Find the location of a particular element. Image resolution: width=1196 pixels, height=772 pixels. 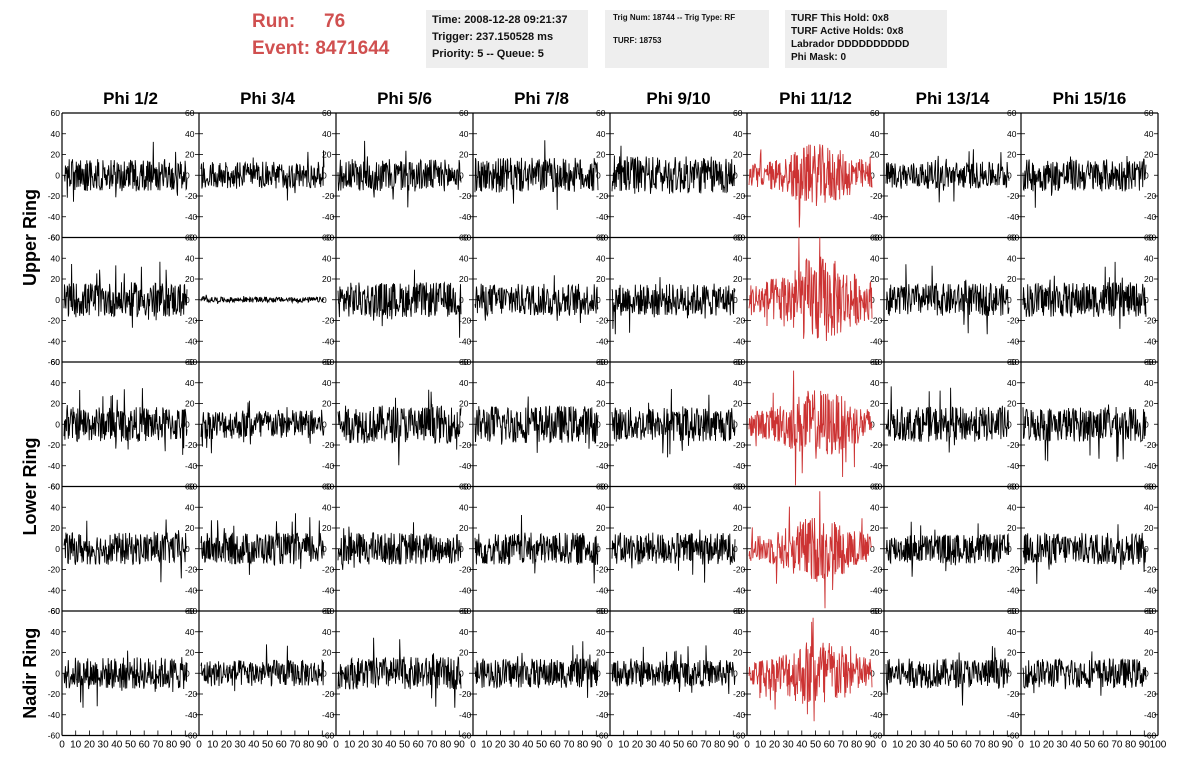

time-text: Time: 2008-12-28 09:21:37 is located at coordinates (500, 20).